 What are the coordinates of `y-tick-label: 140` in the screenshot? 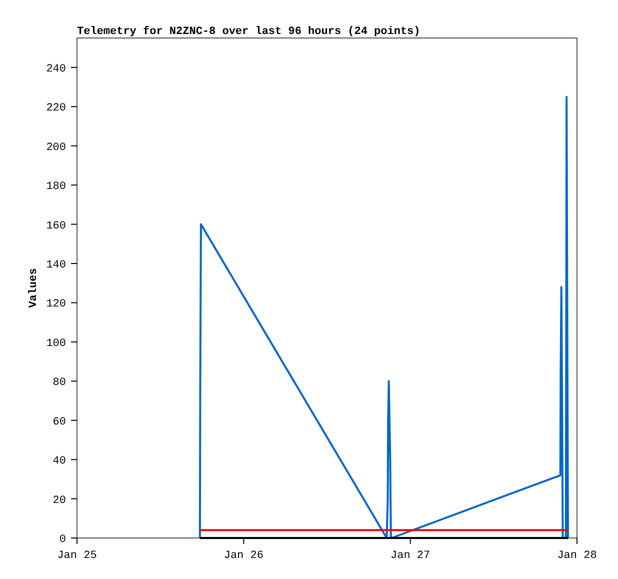 It's located at (56, 265).